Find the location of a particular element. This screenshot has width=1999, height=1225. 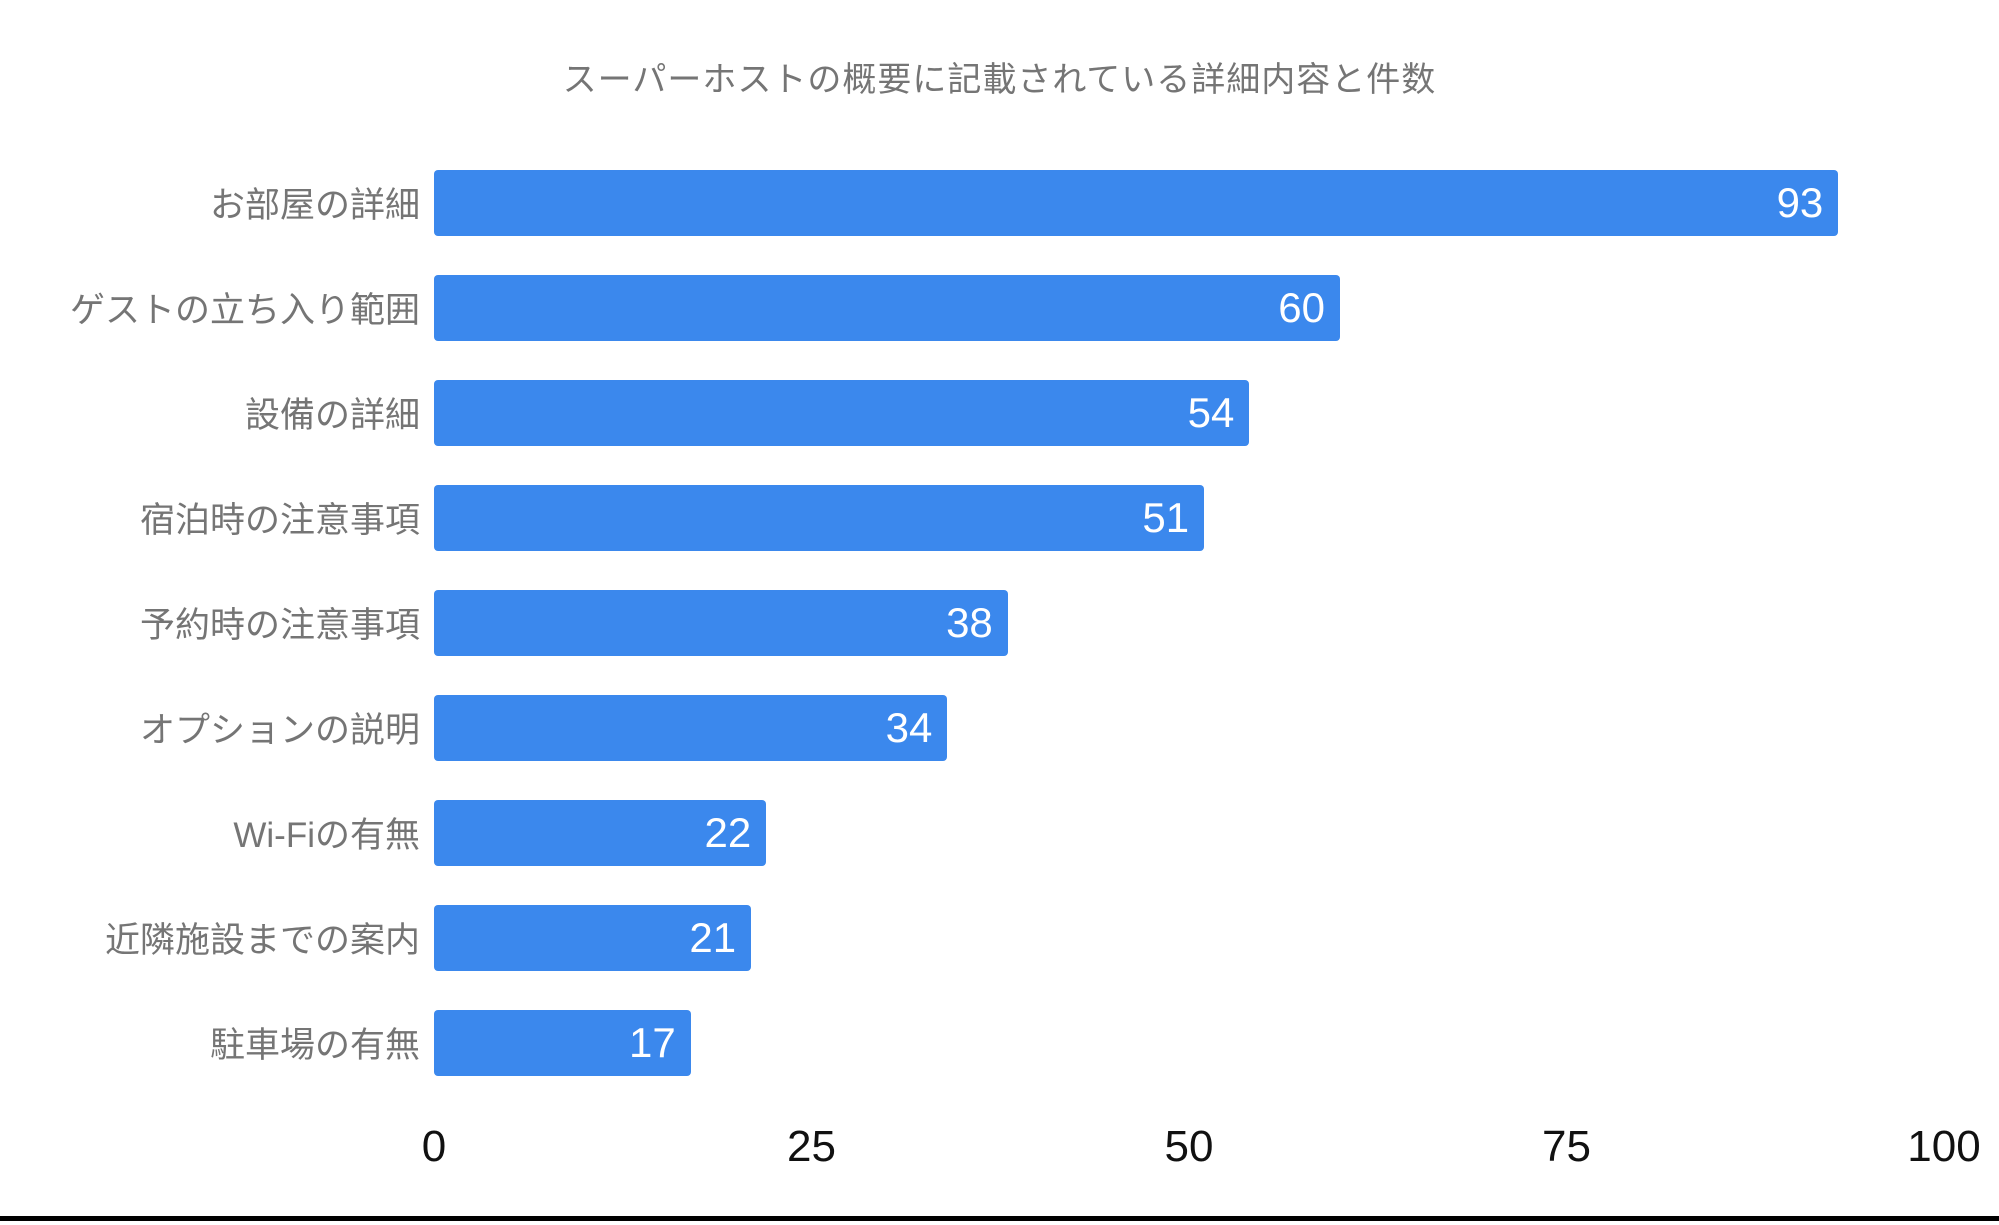

category-label: 宿泊時の注意事項 is located at coordinates (279, 520).